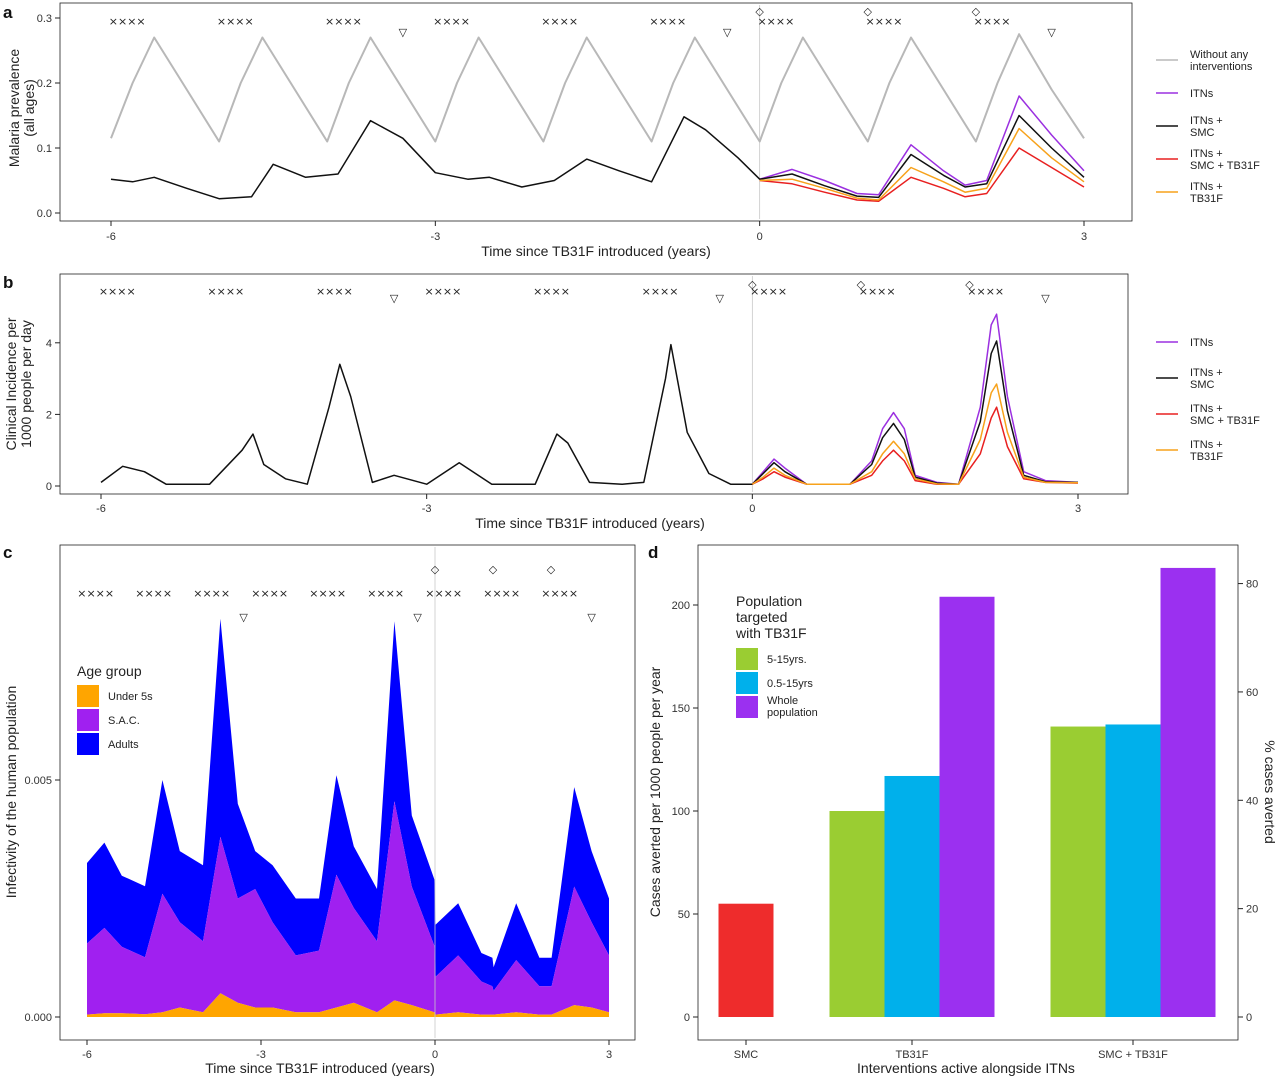  Describe the element at coordinates (655, 791) in the screenshot. I see `panel-d-ylabel: Cases averted per 1000 people per year` at that location.